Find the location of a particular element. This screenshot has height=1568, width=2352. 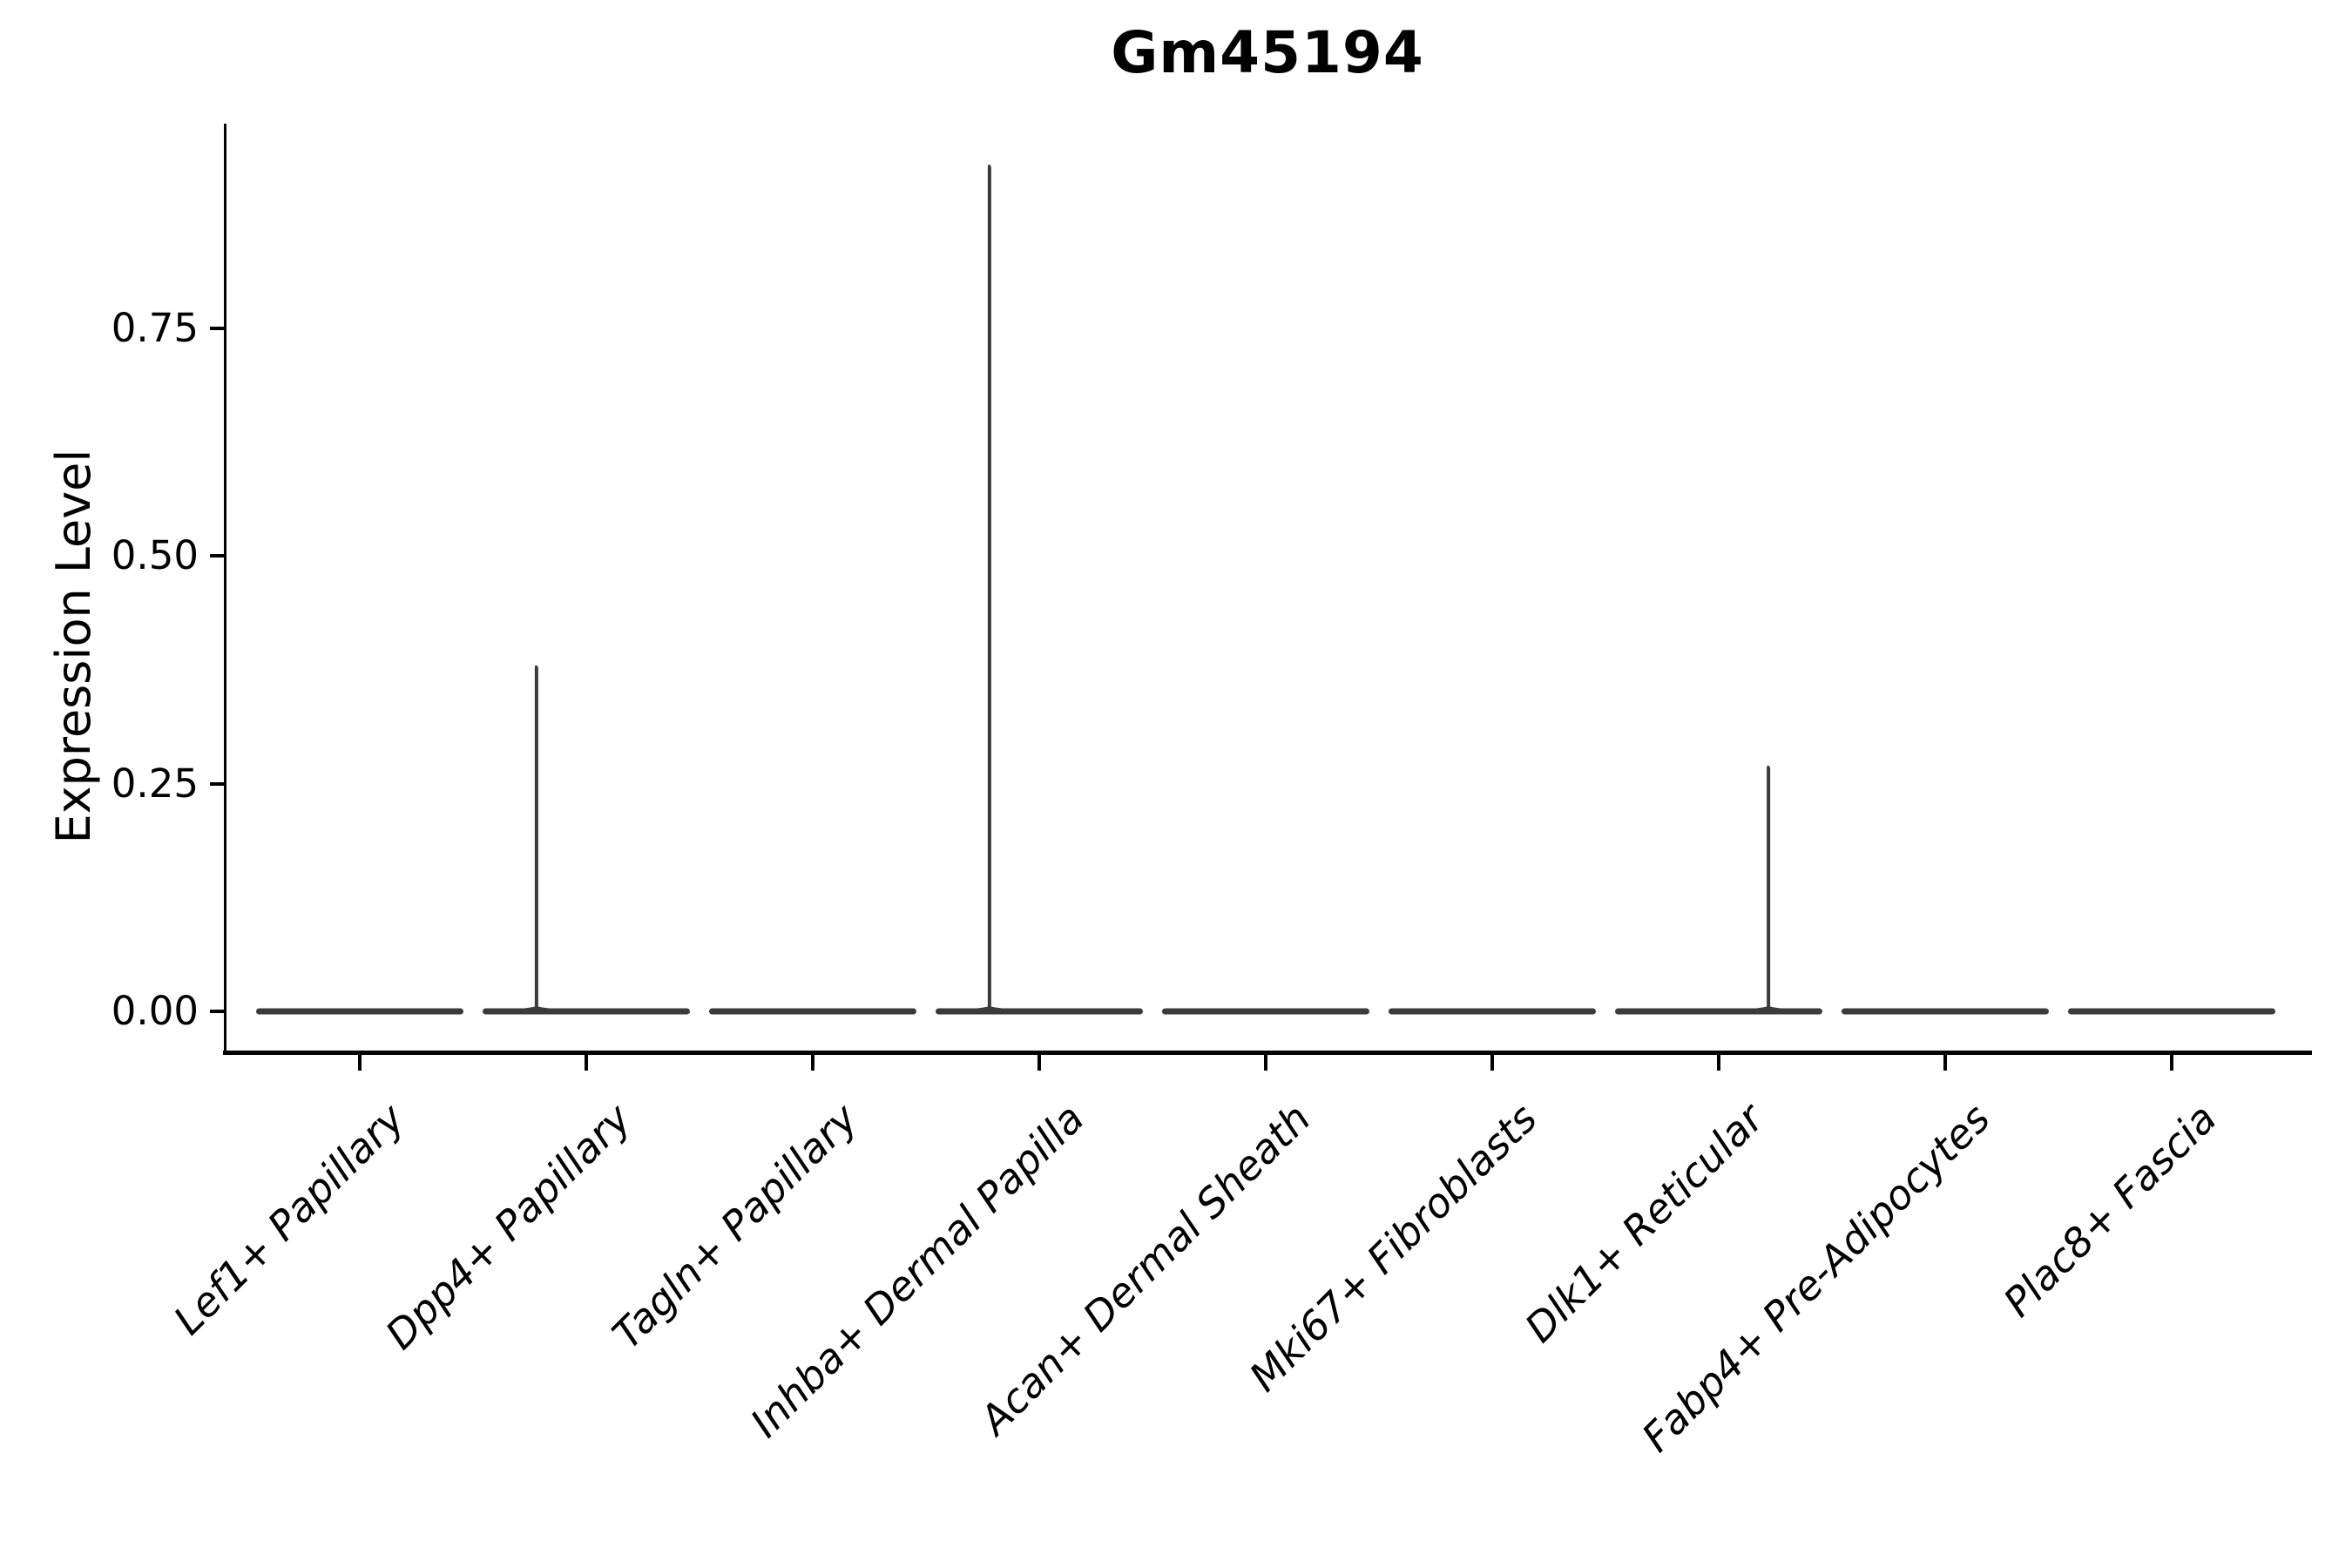

y-tick-label: 0.25 is located at coordinates (155, 783).